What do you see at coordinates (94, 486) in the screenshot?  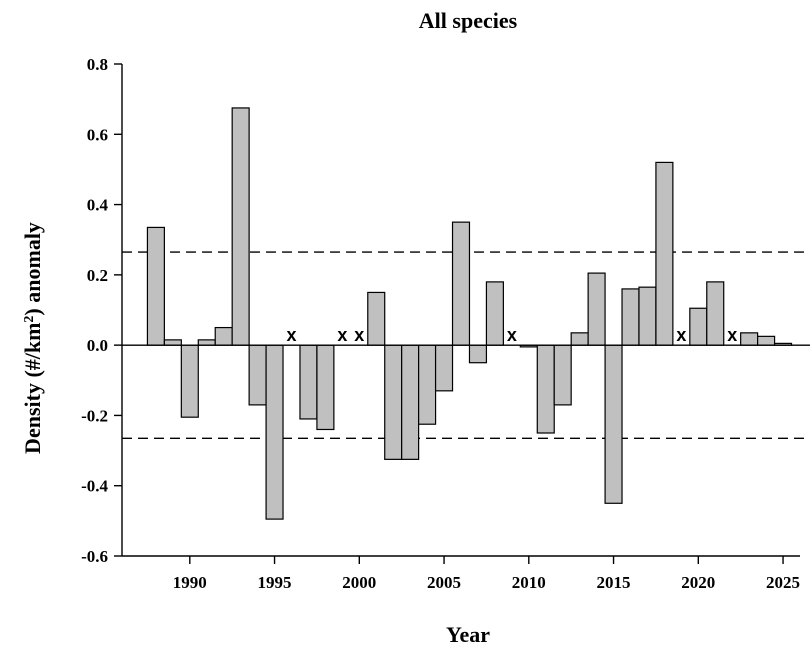 I see `y-tick-label: -0.4` at bounding box center [94, 486].